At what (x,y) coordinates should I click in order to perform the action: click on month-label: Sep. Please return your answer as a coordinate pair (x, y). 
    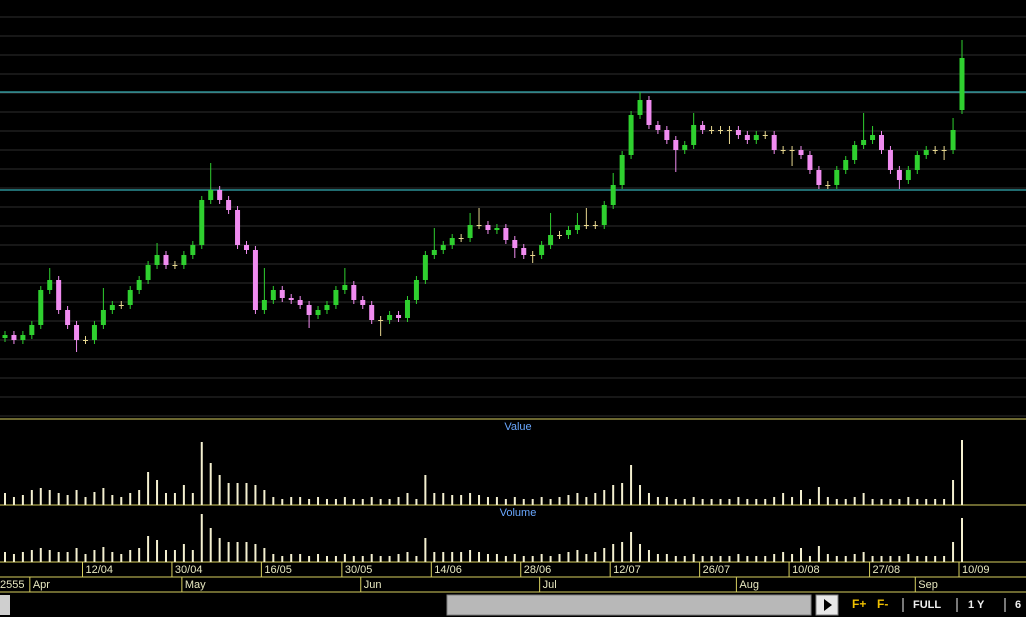
    Looking at the image, I should click on (928, 585).